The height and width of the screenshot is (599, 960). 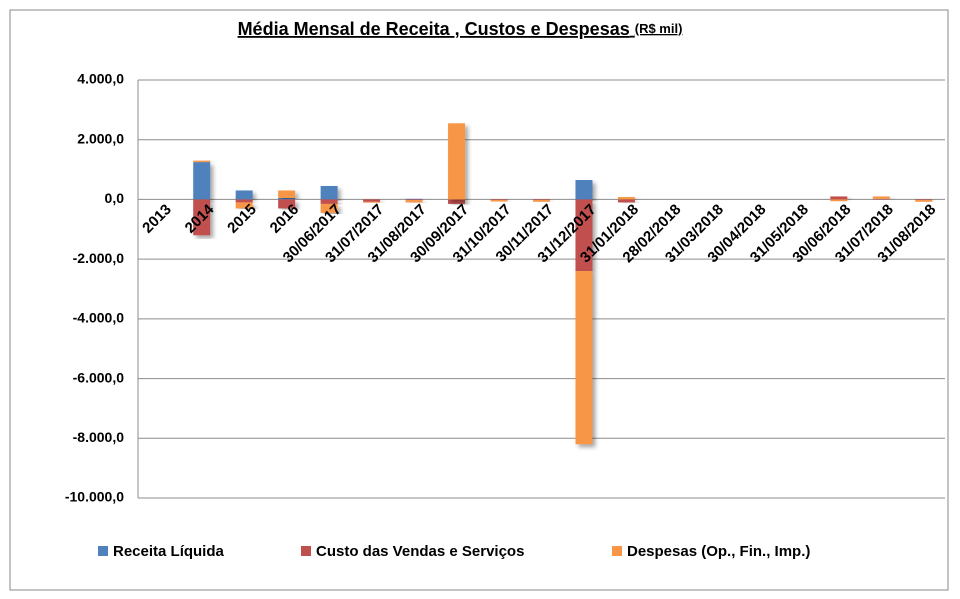 I want to click on title-unit: (R$ mil), so click(x=659, y=28).